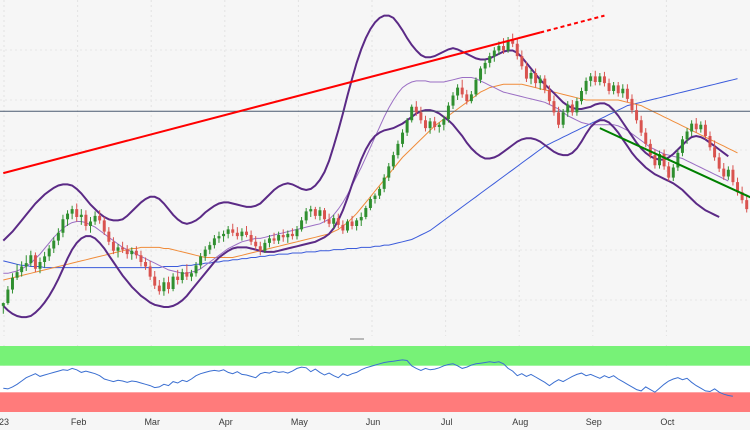  What do you see at coordinates (373, 422) in the screenshot?
I see `x-tick-label: Jun` at bounding box center [373, 422].